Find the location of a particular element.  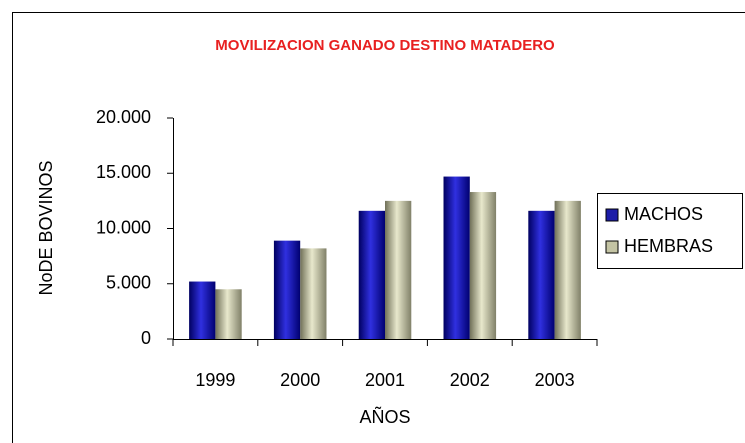

y-axis-label: NoDE BOVINOS is located at coordinates (46, 227).